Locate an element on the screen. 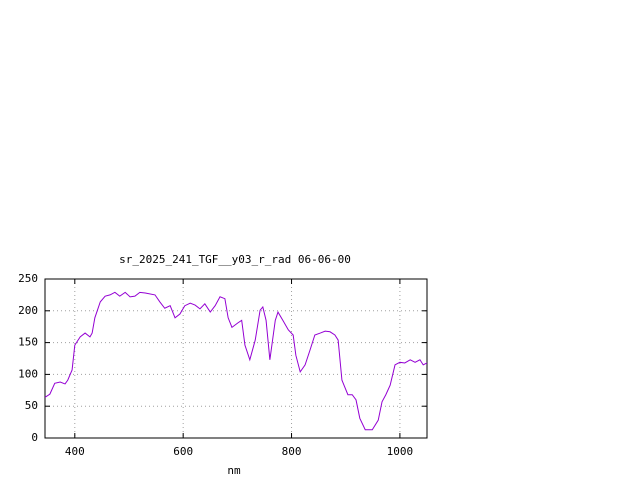 Image resolution: width=640 pixels, height=480 pixels. y-tick-label: 250 is located at coordinates (28, 278).